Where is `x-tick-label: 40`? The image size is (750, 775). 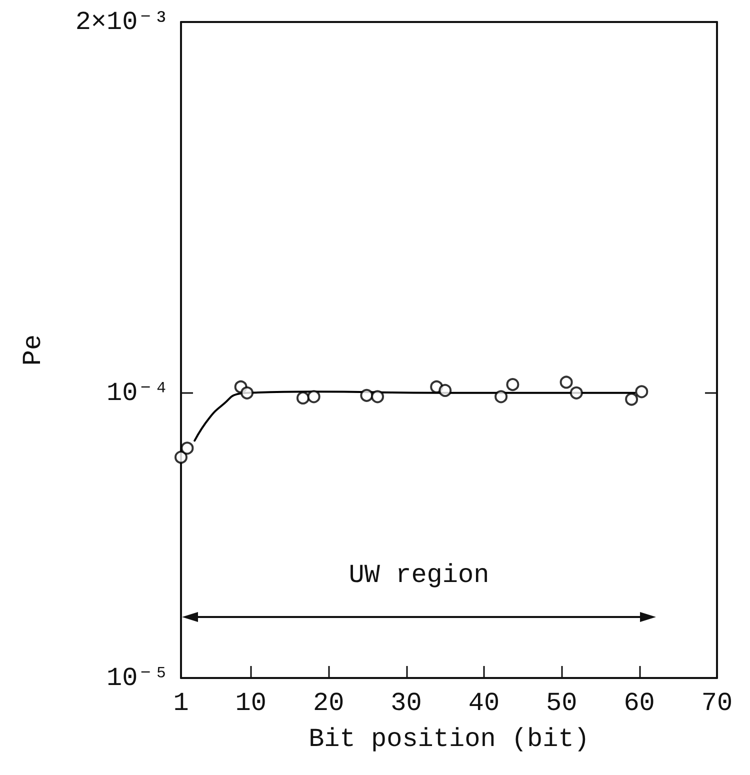 x-tick-label: 40 is located at coordinates (484, 703).